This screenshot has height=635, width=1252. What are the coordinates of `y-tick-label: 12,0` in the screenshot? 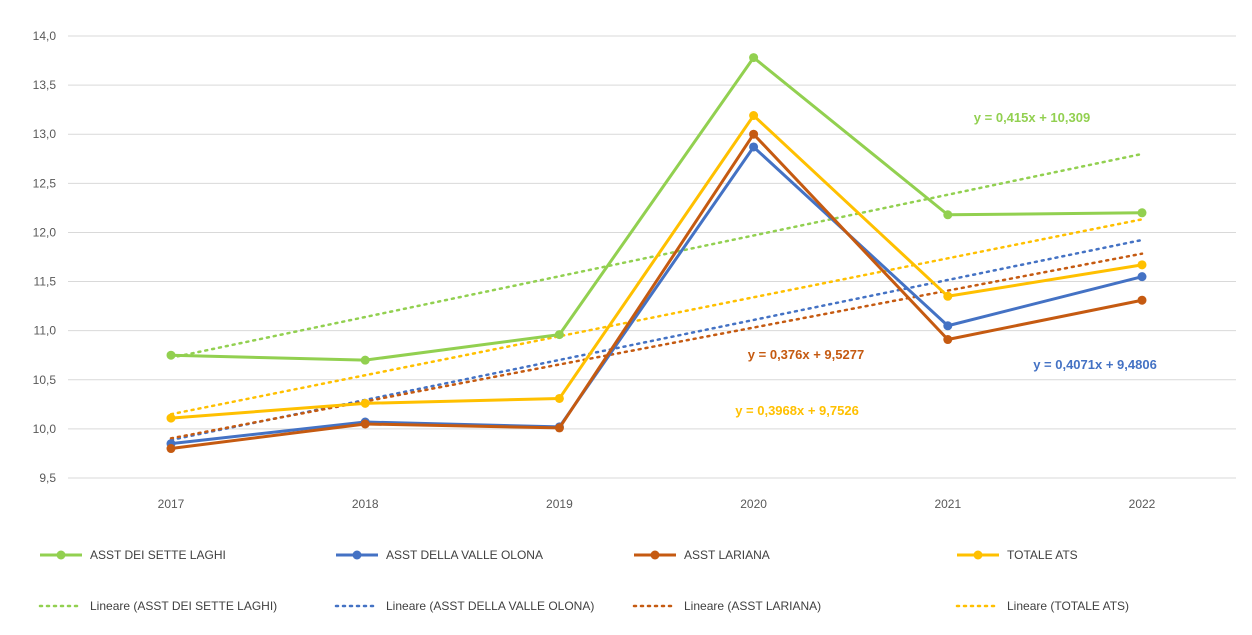 It's located at (45, 232).